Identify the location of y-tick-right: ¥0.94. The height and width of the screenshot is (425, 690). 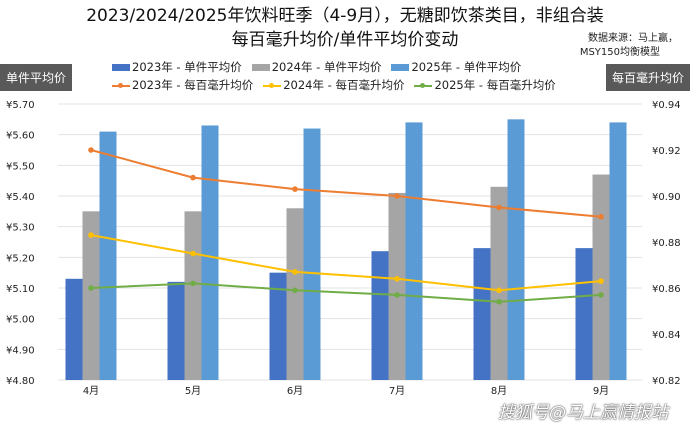
(666, 105).